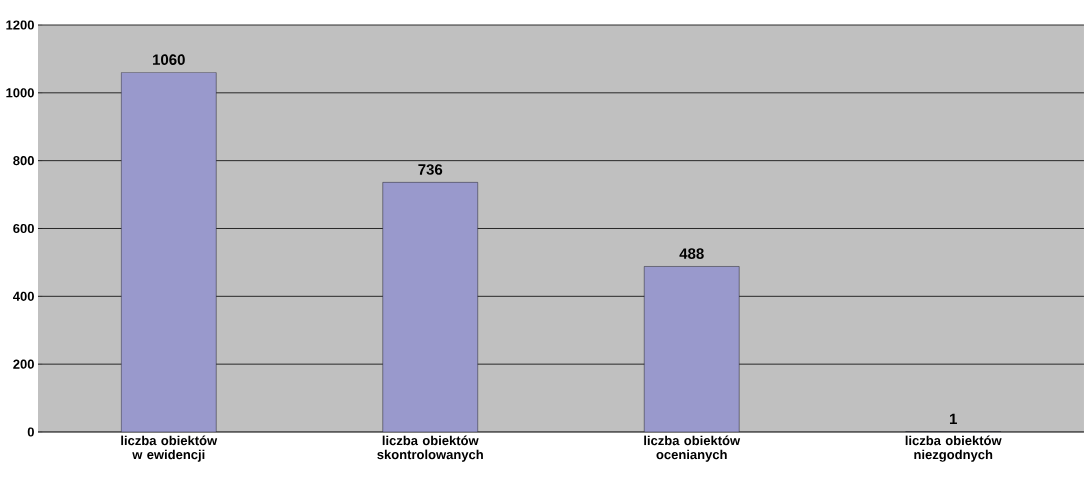 Image resolution: width=1086 pixels, height=486 pixels. What do you see at coordinates (23, 228) in the screenshot?
I see `y-tick-label: 600` at bounding box center [23, 228].